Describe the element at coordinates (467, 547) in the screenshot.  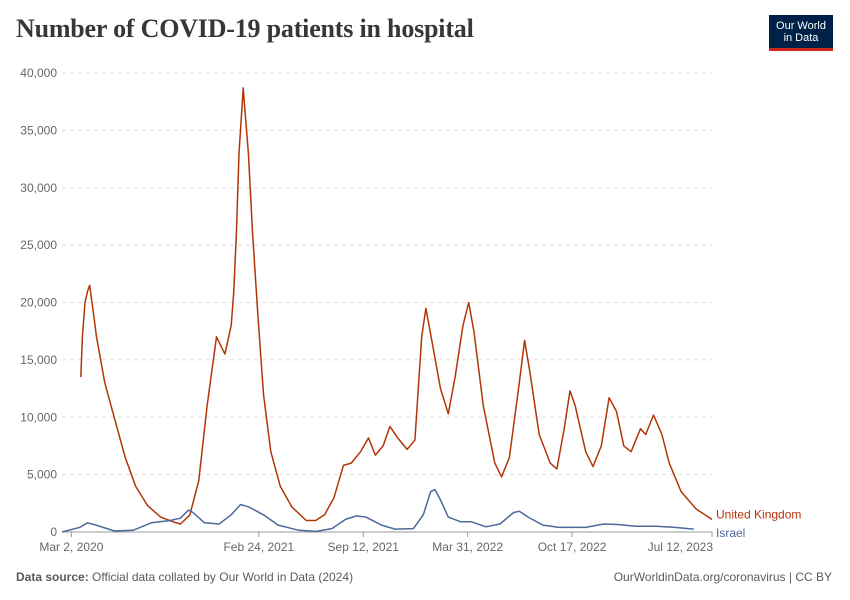
I see `x-tick-label: Mar 31, 2022` at that location.